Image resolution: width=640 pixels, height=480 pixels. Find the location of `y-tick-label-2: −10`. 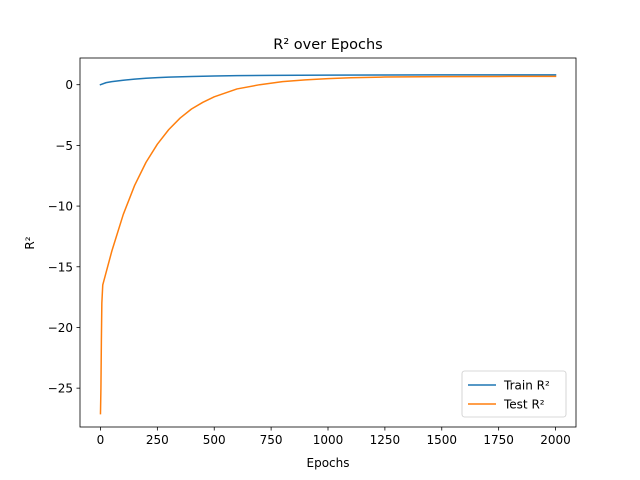

y-tick-label-2: −10 is located at coordinates (60, 207).